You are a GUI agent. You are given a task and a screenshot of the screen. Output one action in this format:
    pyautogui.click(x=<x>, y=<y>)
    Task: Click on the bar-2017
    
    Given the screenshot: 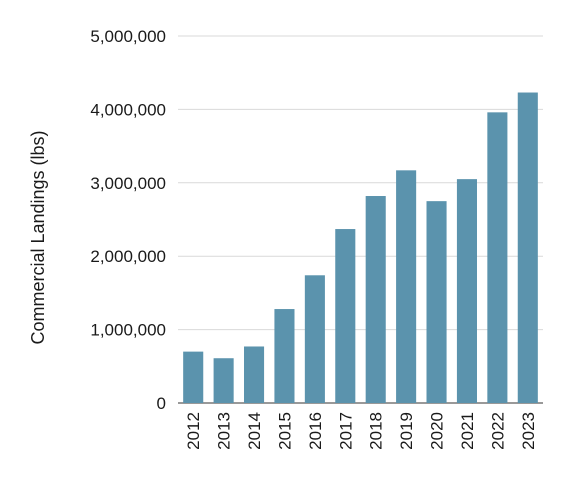 What is the action you would take?
    pyautogui.click(x=345, y=316)
    